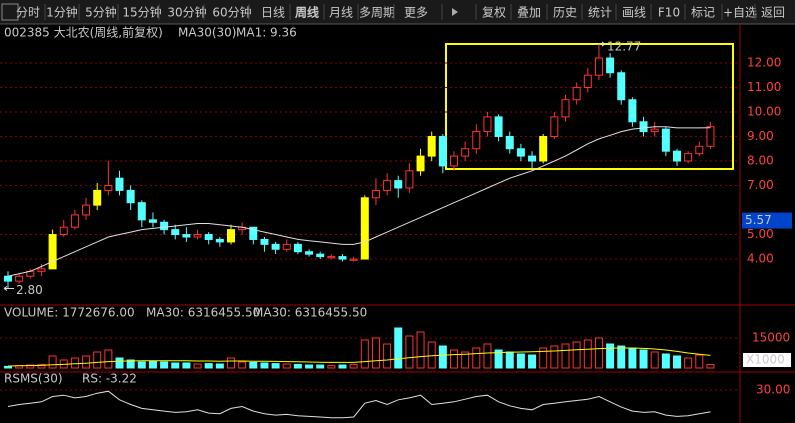 This screenshot has width=795, height=423. I want to click on tool-button: 统计, so click(600, 13).